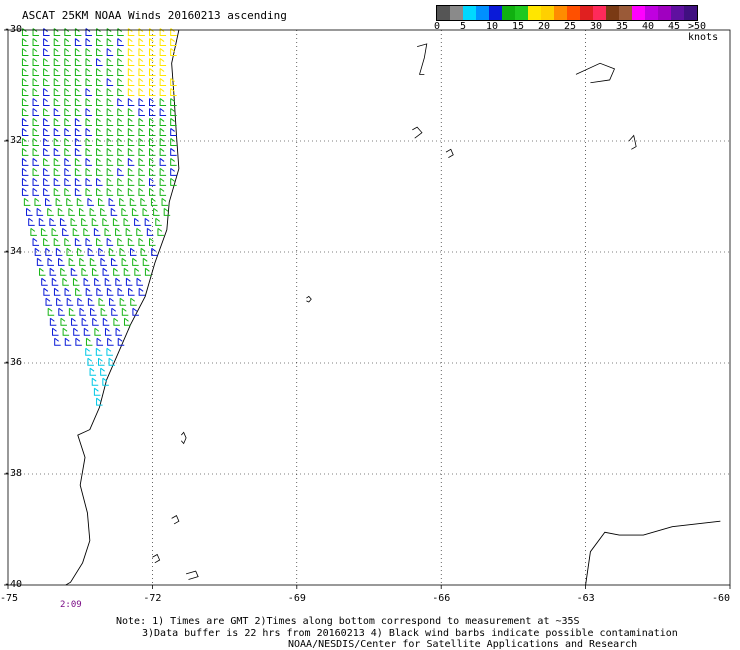  What do you see at coordinates (154, 15) in the screenshot?
I see `map-title: ASCAT 25KM NOAA Winds 20160213 ascending` at bounding box center [154, 15].